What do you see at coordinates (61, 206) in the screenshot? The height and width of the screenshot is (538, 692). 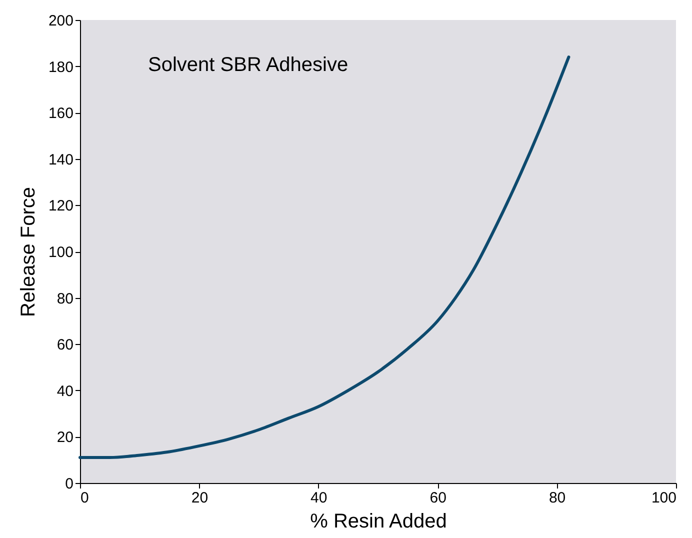 I see `y-tick-label: 120` at bounding box center [61, 206].